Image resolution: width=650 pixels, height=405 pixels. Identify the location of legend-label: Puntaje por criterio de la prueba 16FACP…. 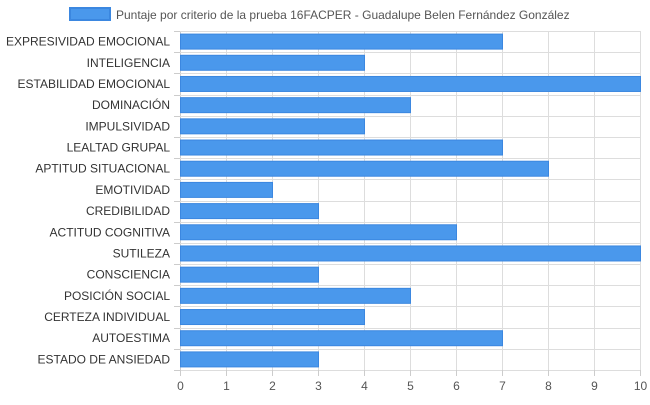
(343, 15).